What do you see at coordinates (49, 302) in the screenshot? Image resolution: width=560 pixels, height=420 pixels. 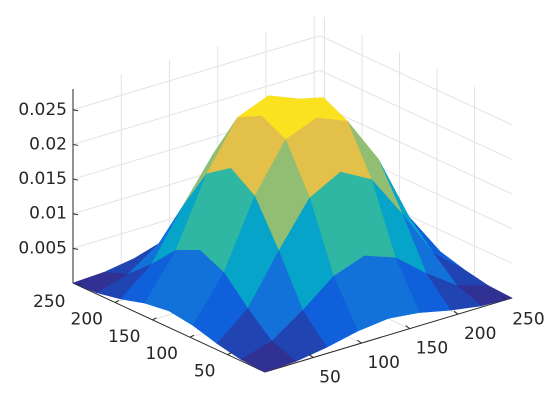 I see `y-tick-label: 250` at bounding box center [49, 302].